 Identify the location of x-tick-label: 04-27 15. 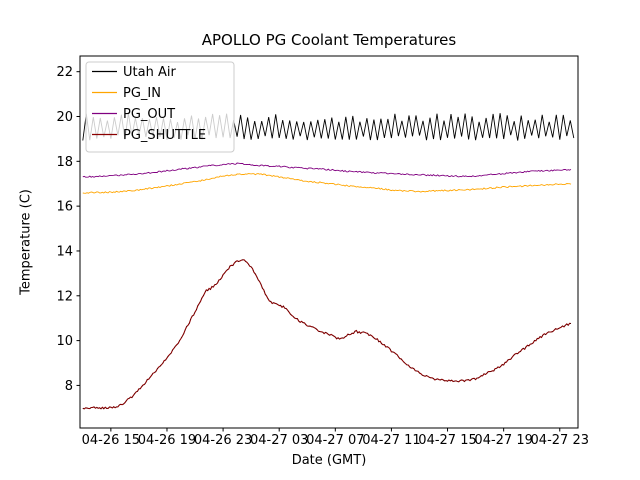
(447, 440).